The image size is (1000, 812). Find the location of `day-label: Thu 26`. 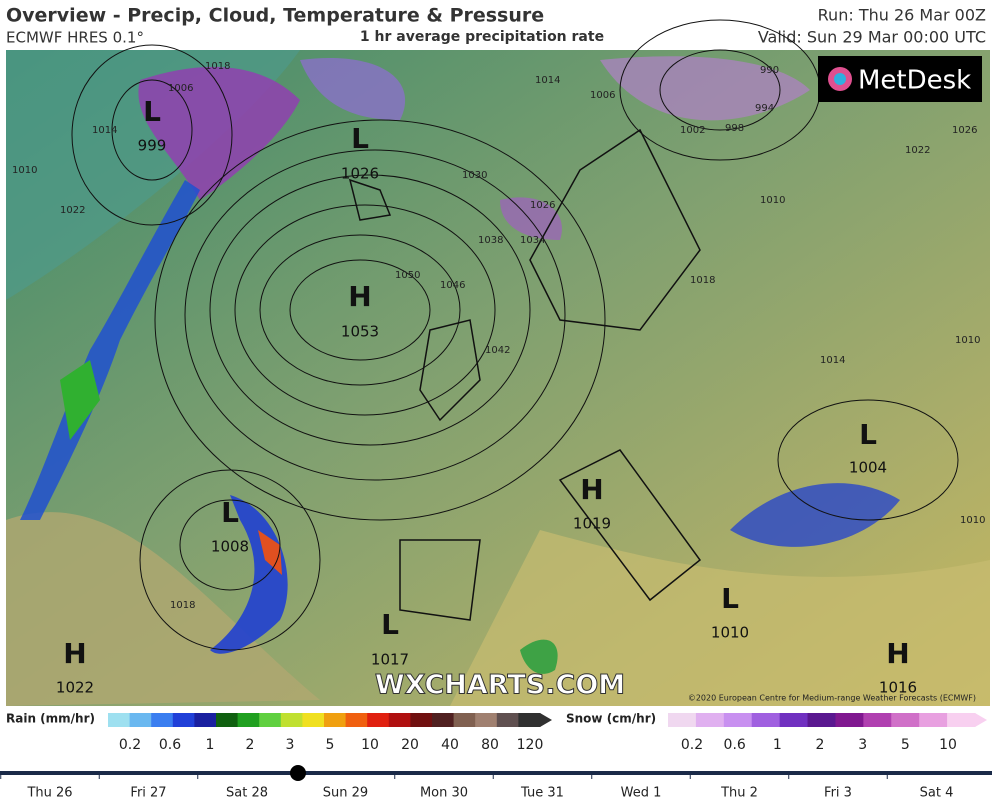

day-label: Thu 26 is located at coordinates (49, 793).